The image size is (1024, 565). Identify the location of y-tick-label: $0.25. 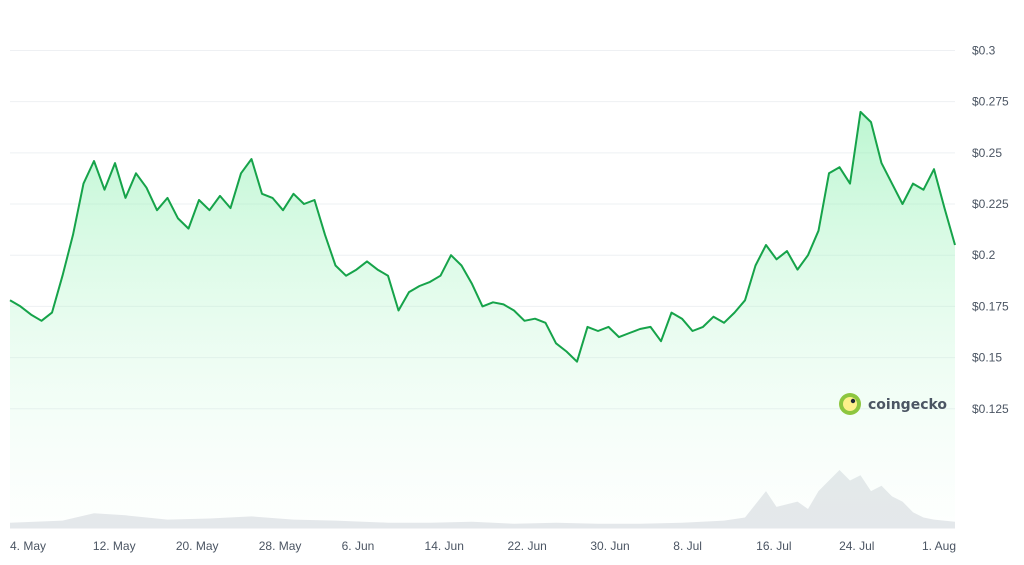
(987, 153).